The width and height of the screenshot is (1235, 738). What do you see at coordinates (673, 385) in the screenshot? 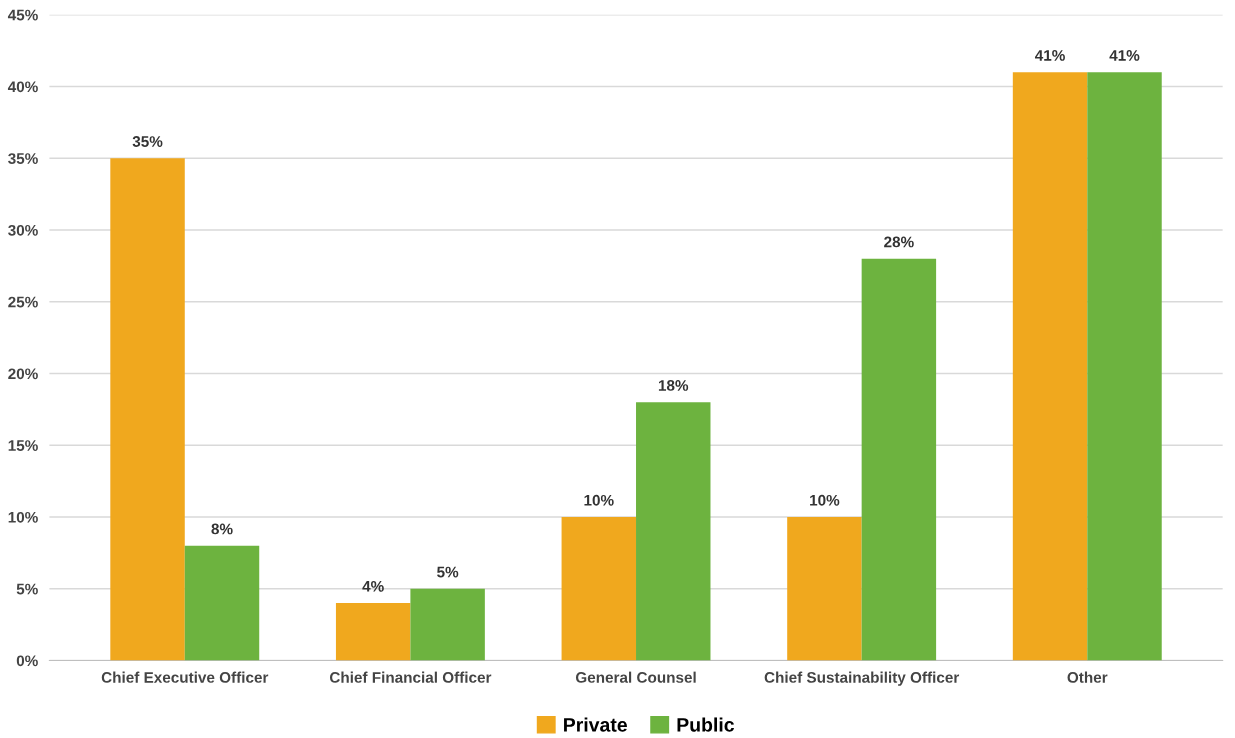
I see `data-label: 18%` at bounding box center [673, 385].